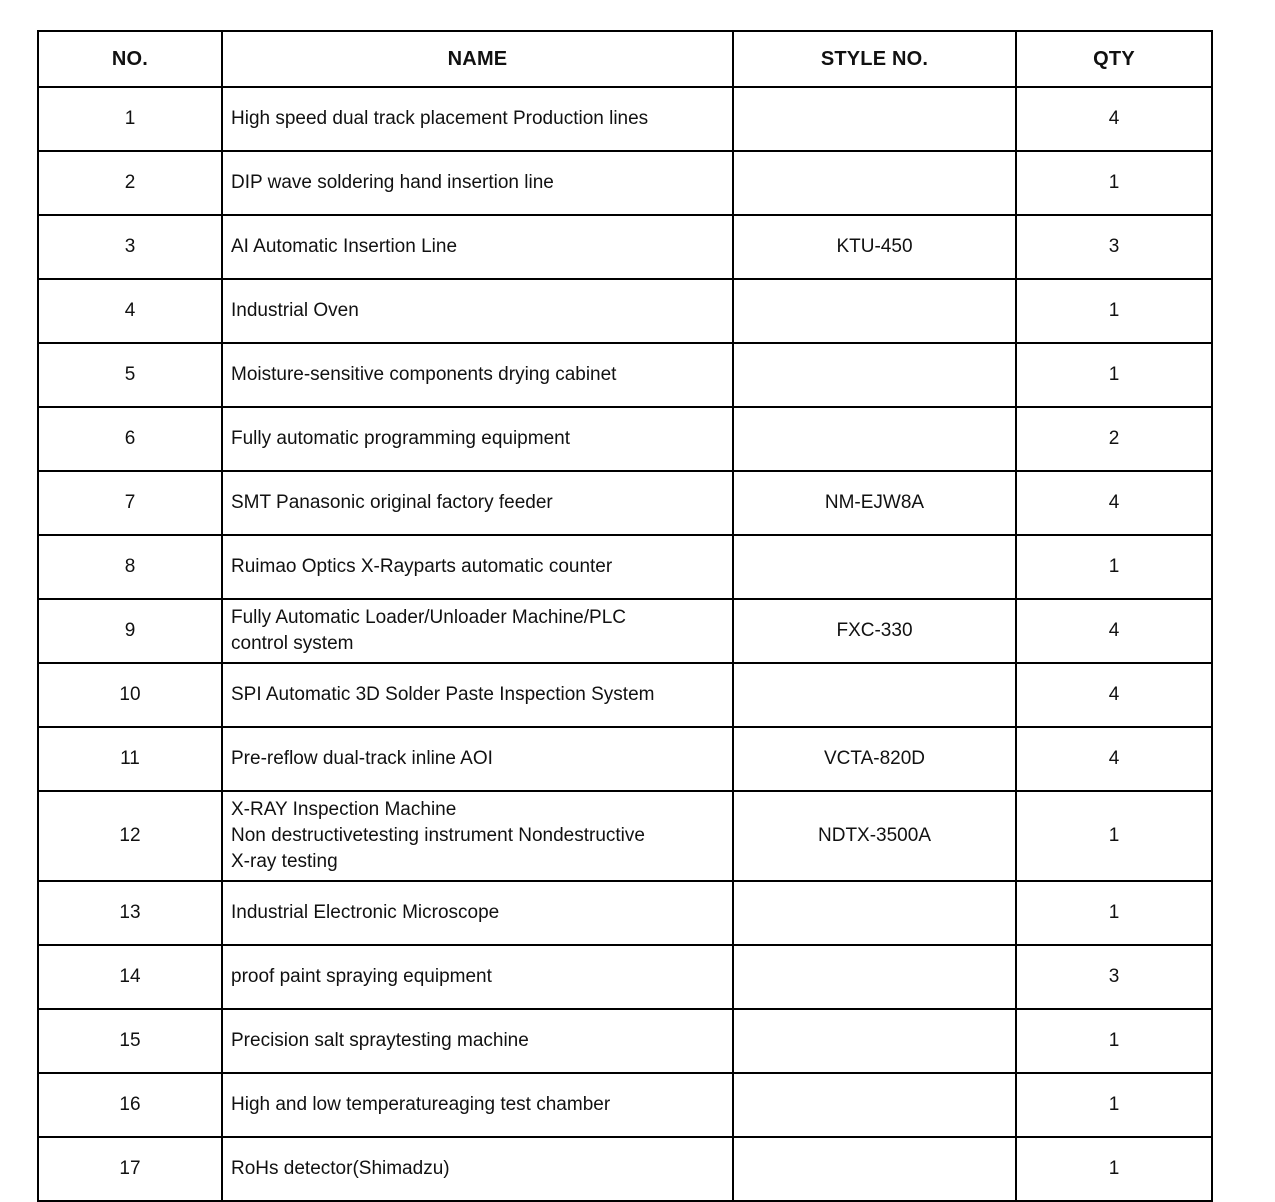  What do you see at coordinates (477, 247) in the screenshot?
I see `cell-name: AI Automatic Insertion Line` at bounding box center [477, 247].